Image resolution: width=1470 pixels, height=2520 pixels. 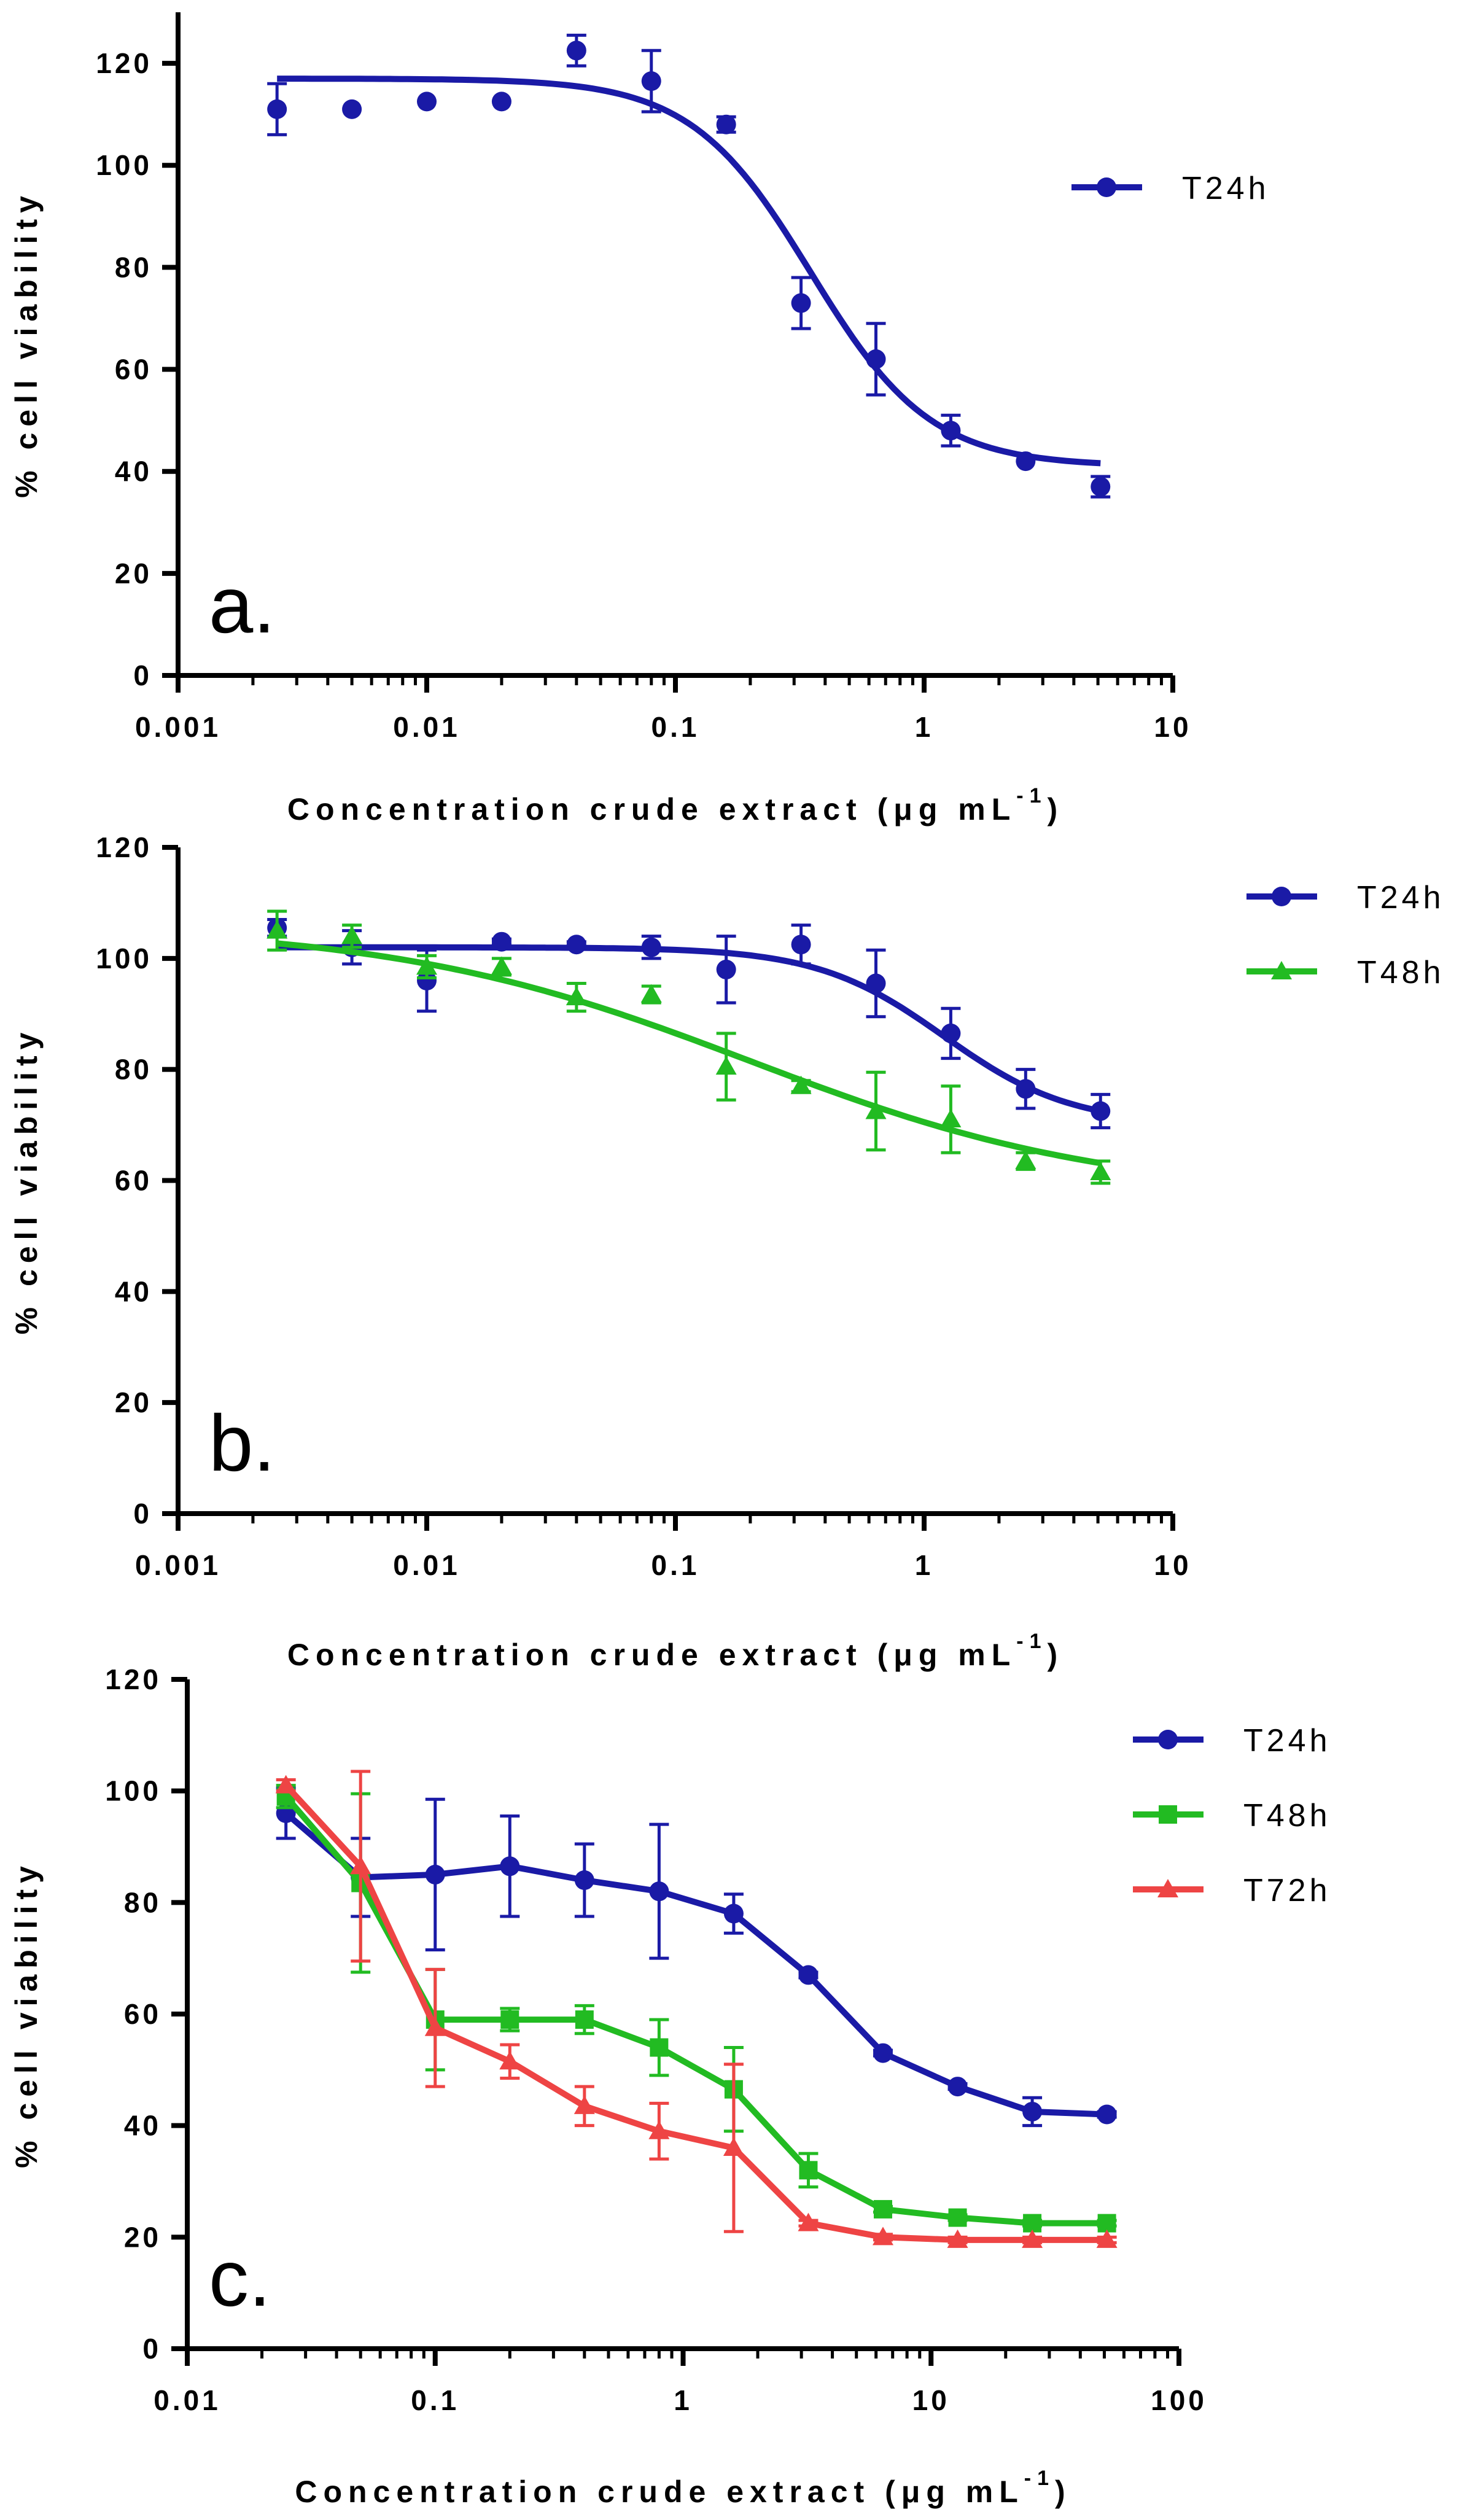 I want to click on panel-label: b., so click(x=242, y=1443).